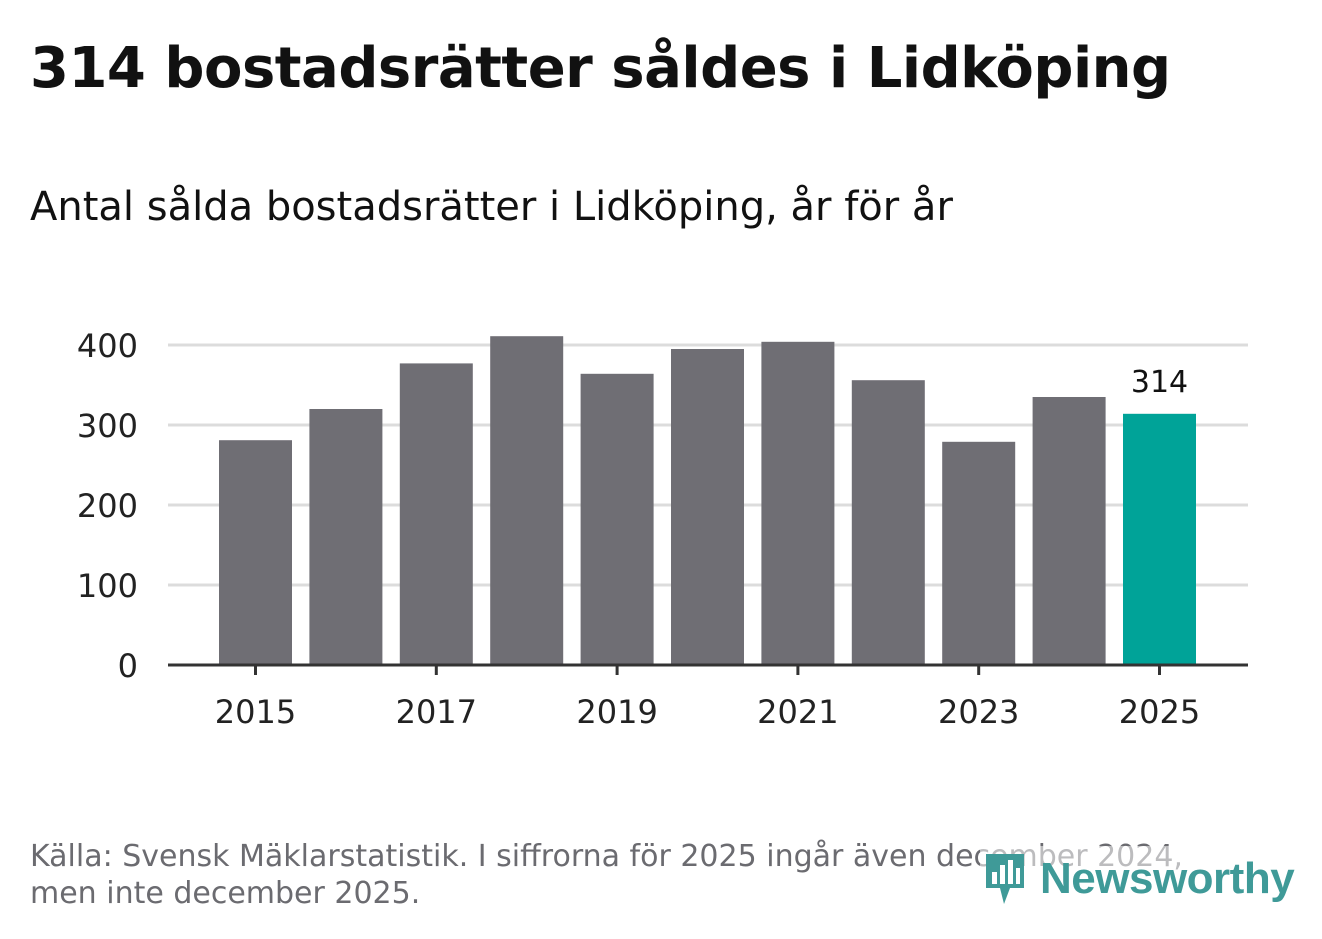  I want to click on source-line-2: men inte december 2025., so click(225, 893).